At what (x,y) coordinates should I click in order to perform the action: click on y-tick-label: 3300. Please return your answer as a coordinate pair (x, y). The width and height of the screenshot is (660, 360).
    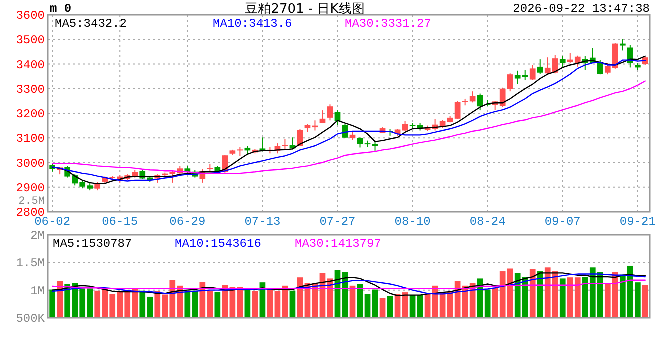
    Looking at the image, I should click on (30, 89).